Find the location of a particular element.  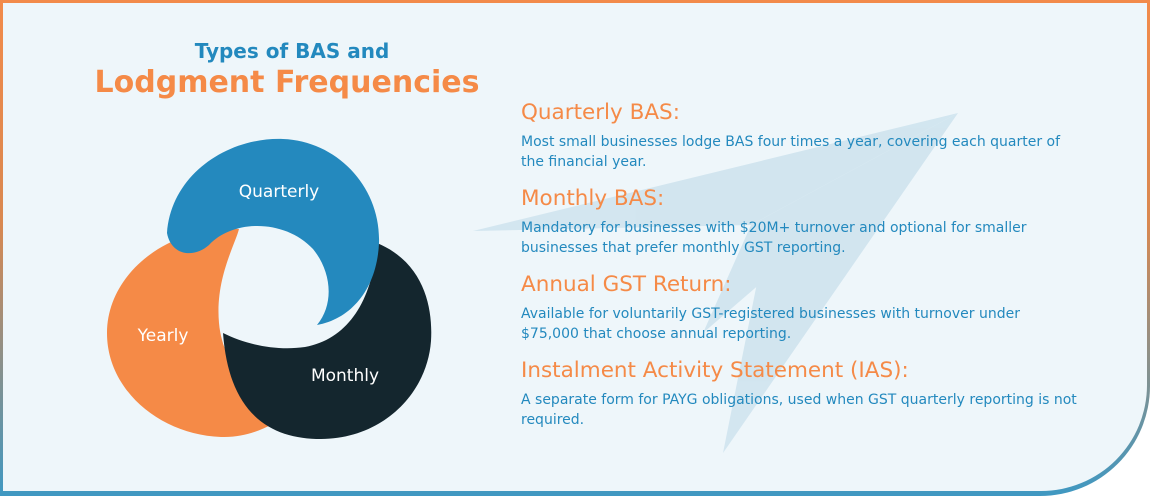

label-yearly: Yearly is located at coordinates (163, 336).